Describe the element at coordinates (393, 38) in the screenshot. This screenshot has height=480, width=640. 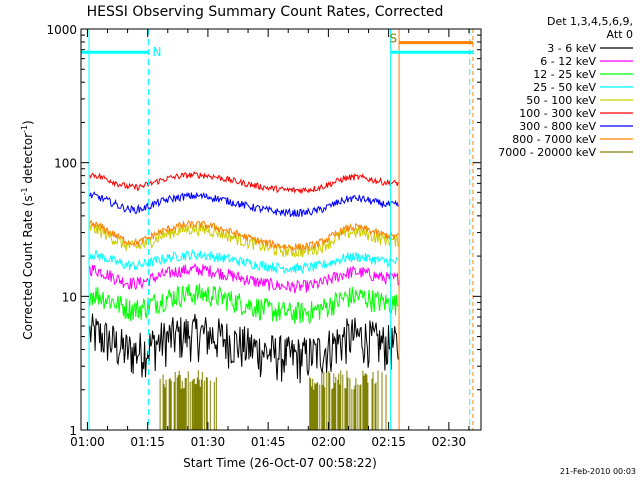
I see `saa-marker-label: S` at that location.